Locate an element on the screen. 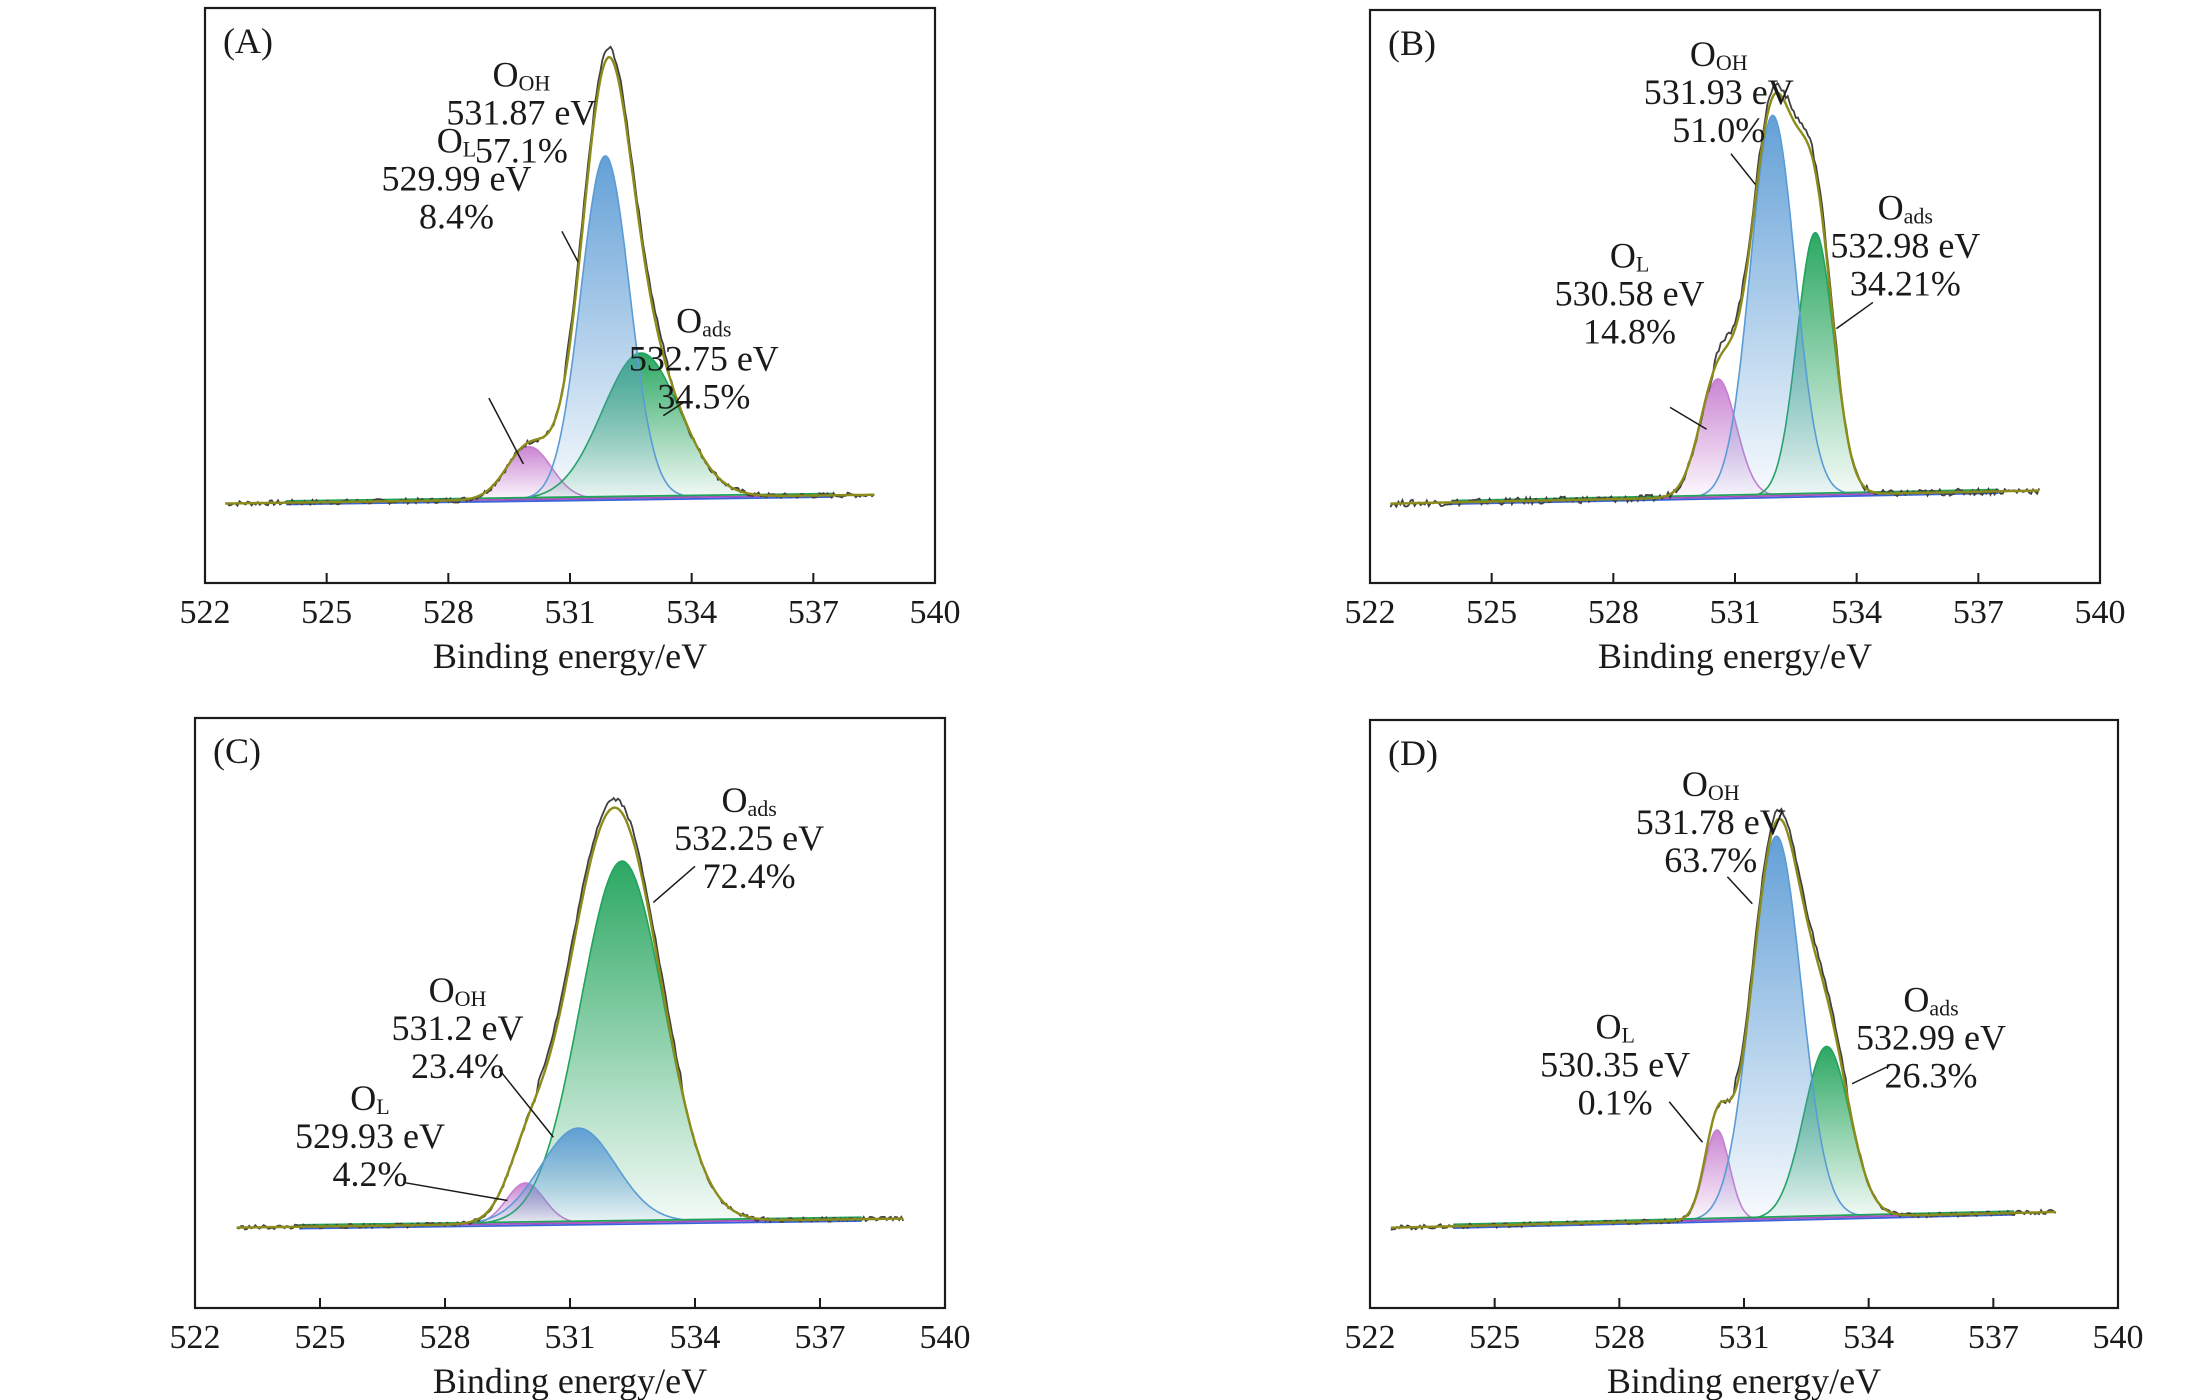  peak-area-percent: 8.4% is located at coordinates (456, 216).